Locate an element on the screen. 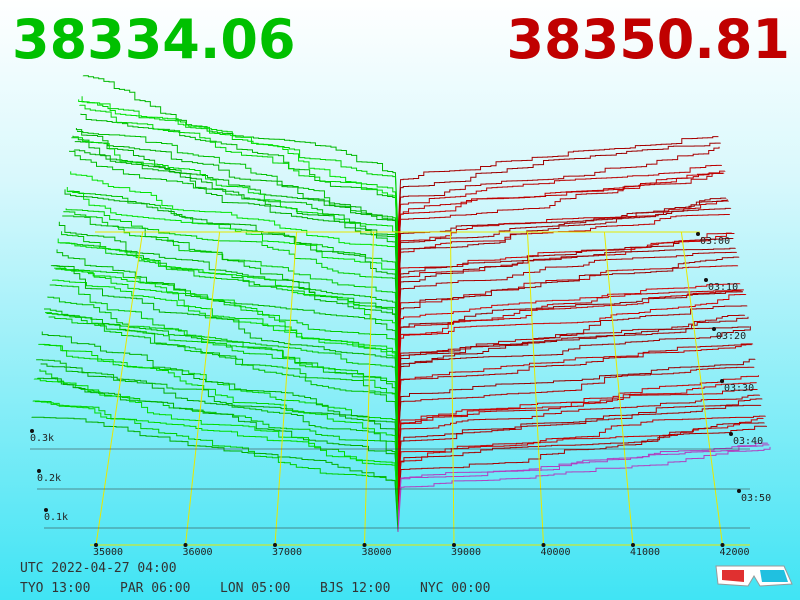  price-label: 37000 is located at coordinates (287, 552).